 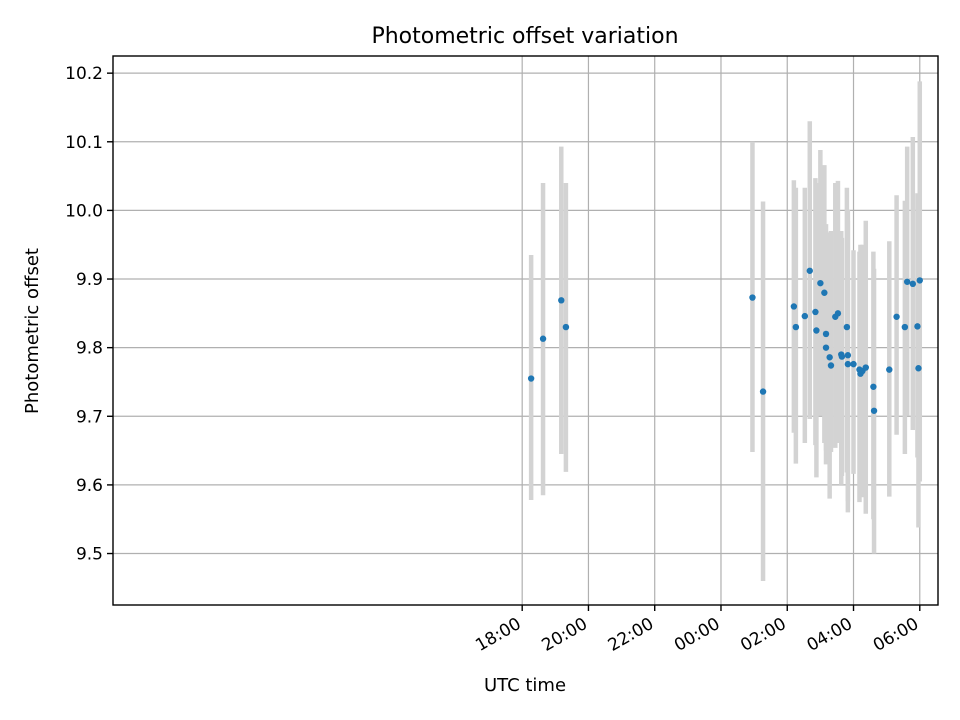 I want to click on y-tick-label: 10.0, so click(x=84, y=211).